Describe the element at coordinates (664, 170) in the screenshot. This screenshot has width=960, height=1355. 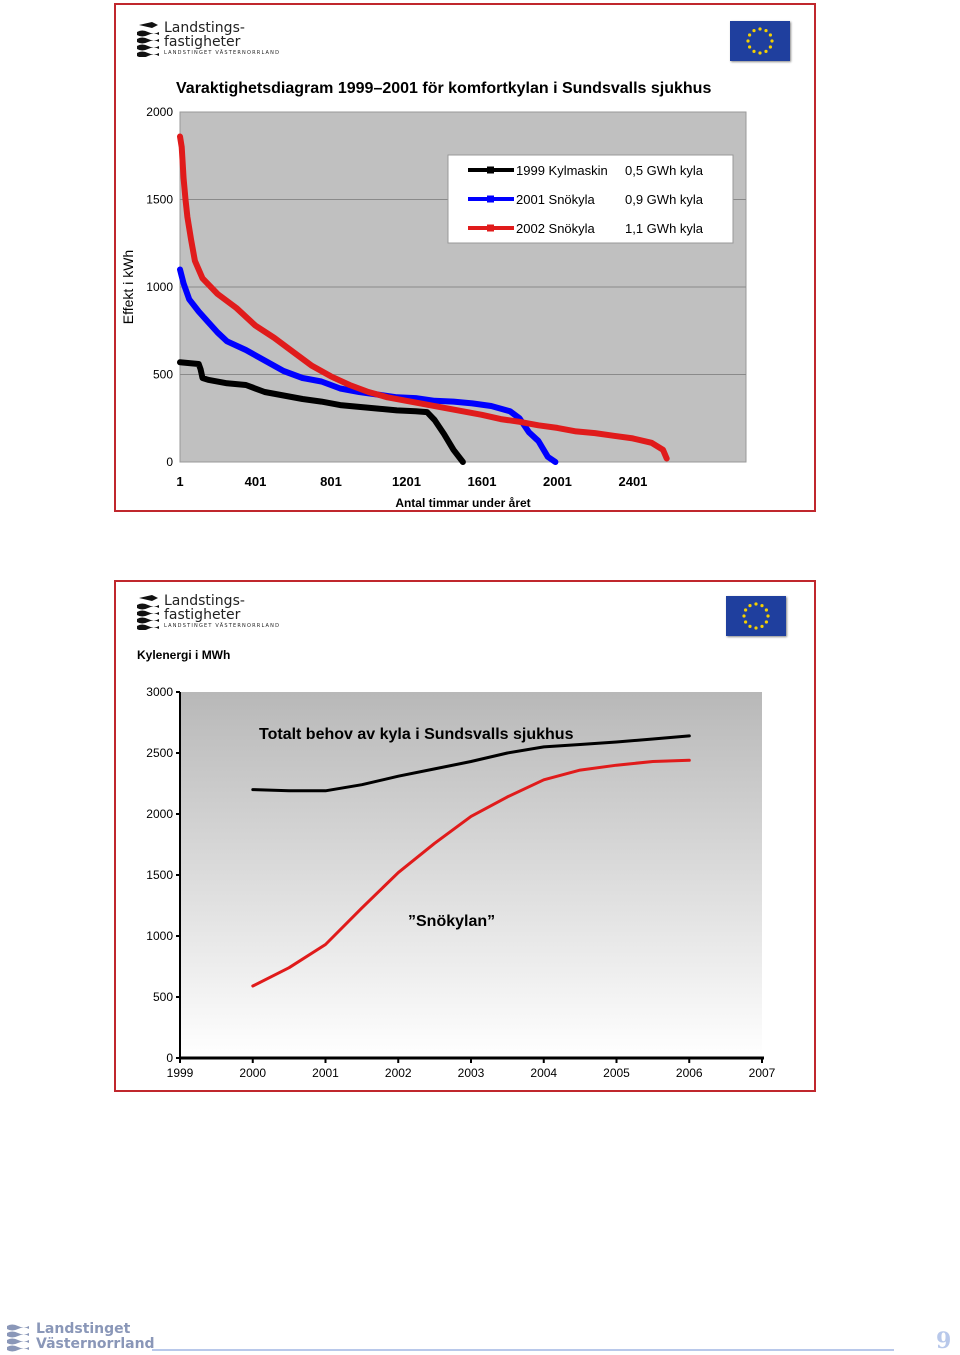
I see `chart1-legend-note: 0,5 GWh kyla` at that location.